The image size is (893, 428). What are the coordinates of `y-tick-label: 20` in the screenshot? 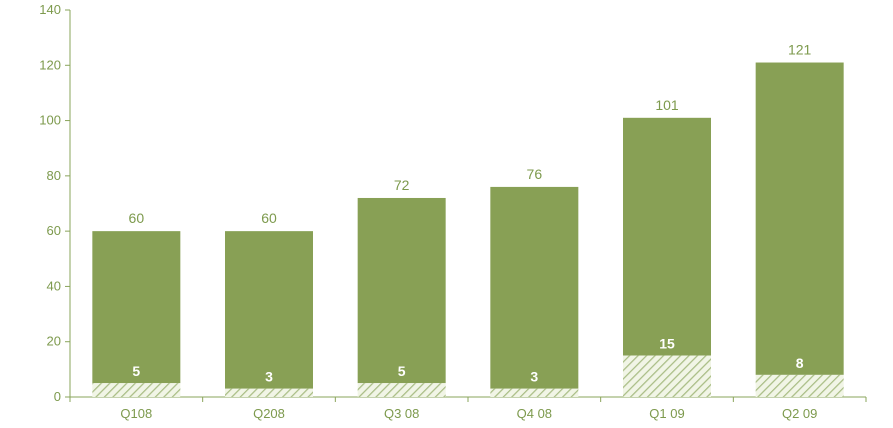 It's located at (54, 341).